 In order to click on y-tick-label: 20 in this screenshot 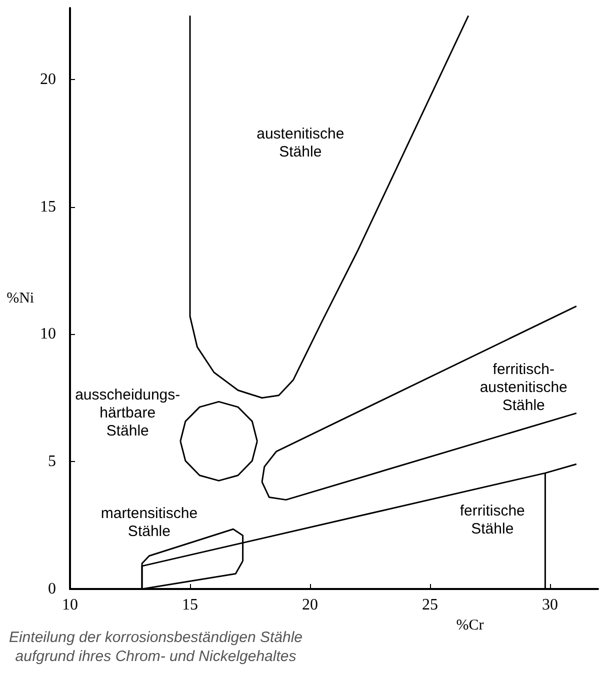, I will do `click(48, 79)`.